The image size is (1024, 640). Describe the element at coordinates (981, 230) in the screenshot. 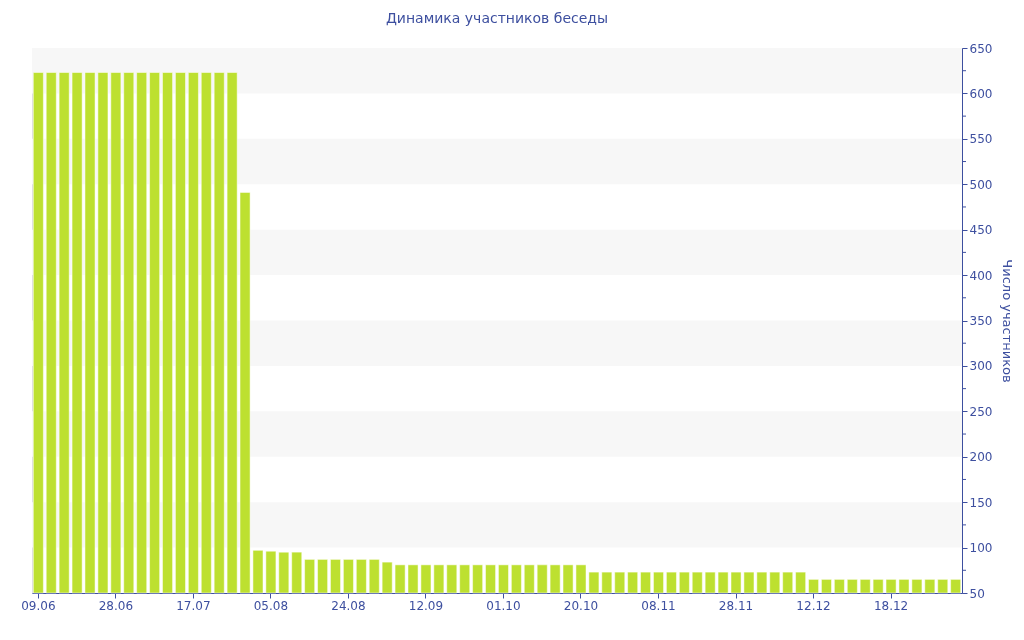

I see `y-tick-label: 450` at that location.